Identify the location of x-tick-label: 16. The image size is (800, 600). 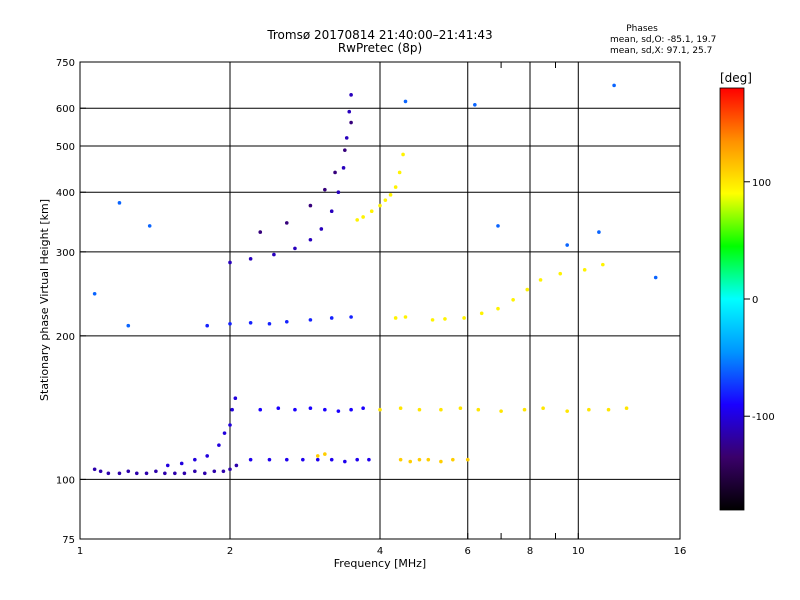
(680, 551).